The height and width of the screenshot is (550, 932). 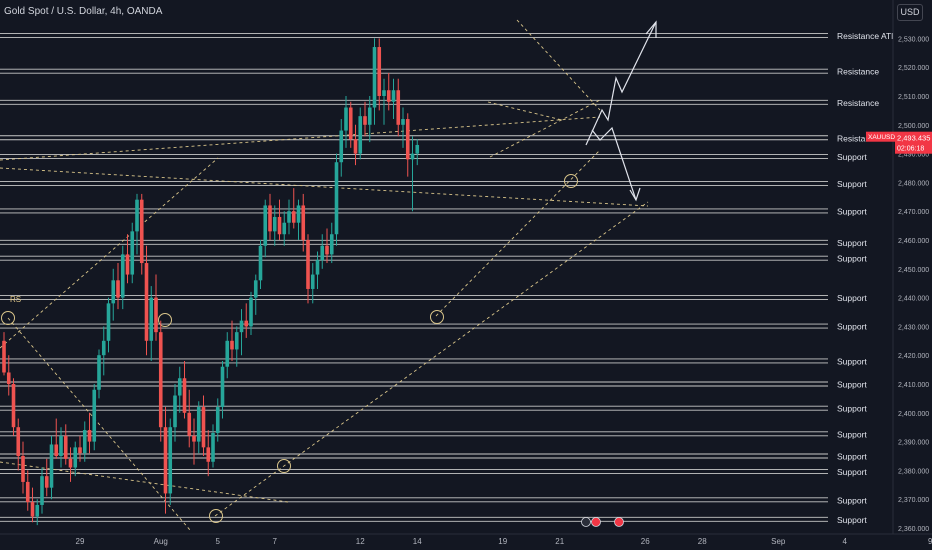 I want to click on price-axis, so click(x=912, y=275).